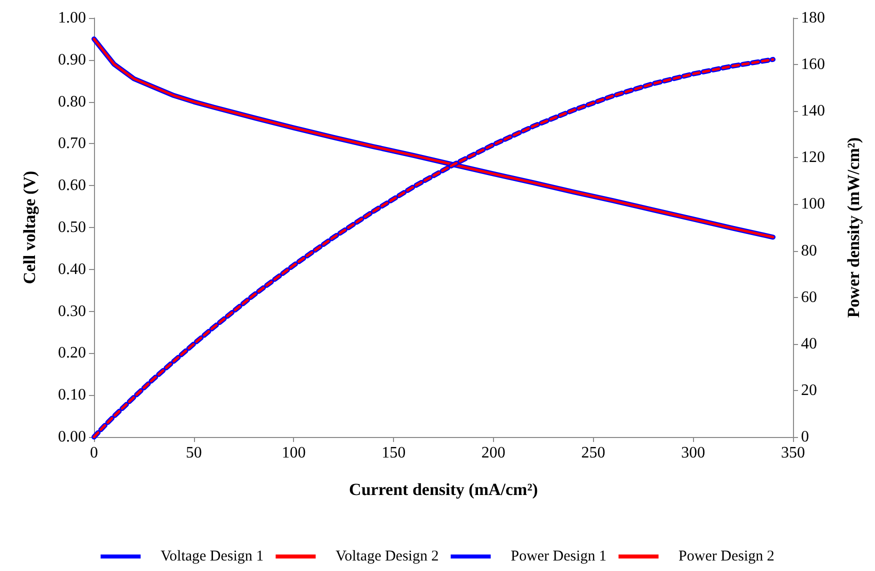 This screenshot has width=875, height=571. I want to click on y2-tick-label: 60, so click(809, 297).